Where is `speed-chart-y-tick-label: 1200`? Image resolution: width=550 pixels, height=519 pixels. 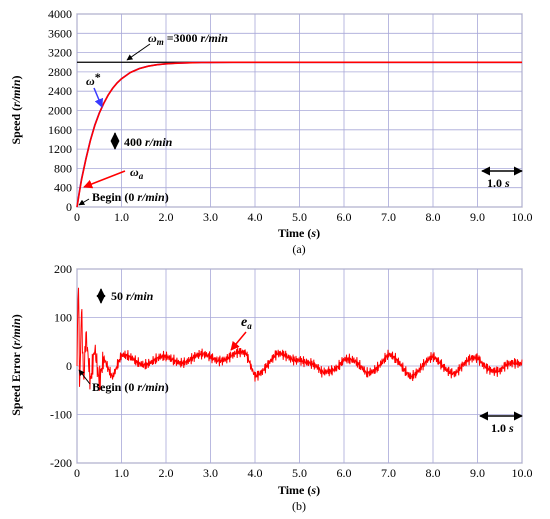
speed-chart-y-tick-label: 1200 is located at coordinates (60, 149).